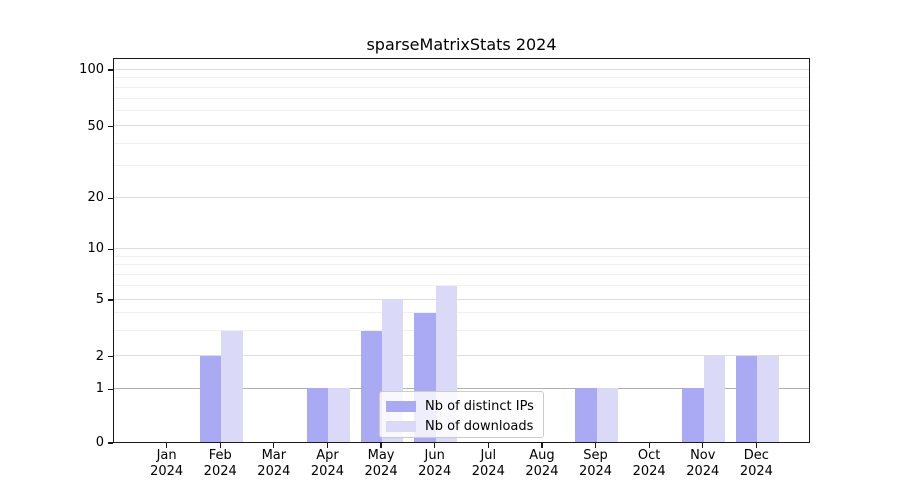  What do you see at coordinates (747, 398) in the screenshot?
I see `bar-distinct-ips-dec` at bounding box center [747, 398].